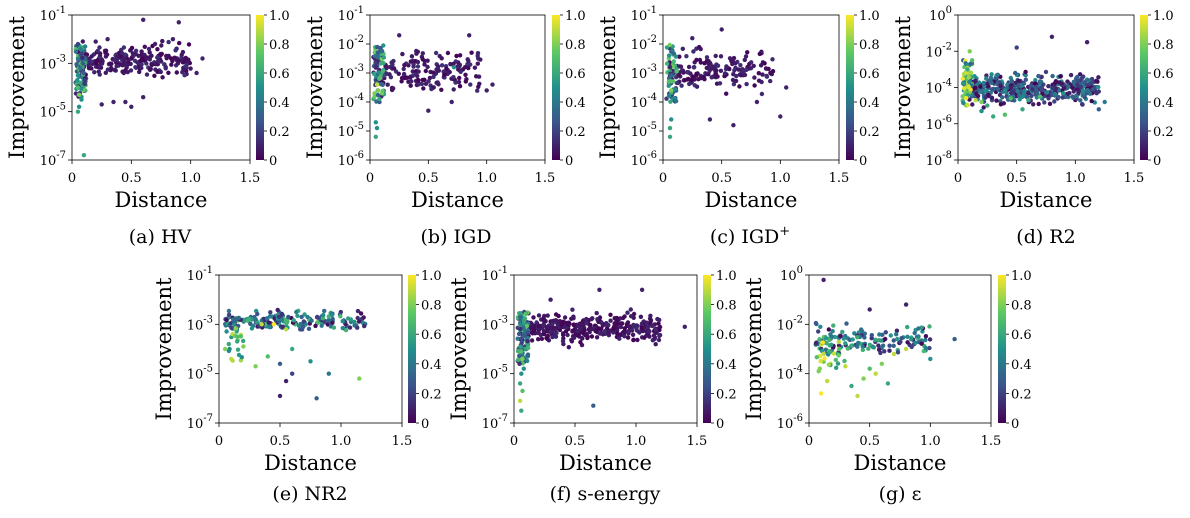 Image resolution: width=1190 pixels, height=518 pixels. Describe the element at coordinates (431, 276) in the screenshot. I see `colorbar-tick-label: 1.0` at that location.